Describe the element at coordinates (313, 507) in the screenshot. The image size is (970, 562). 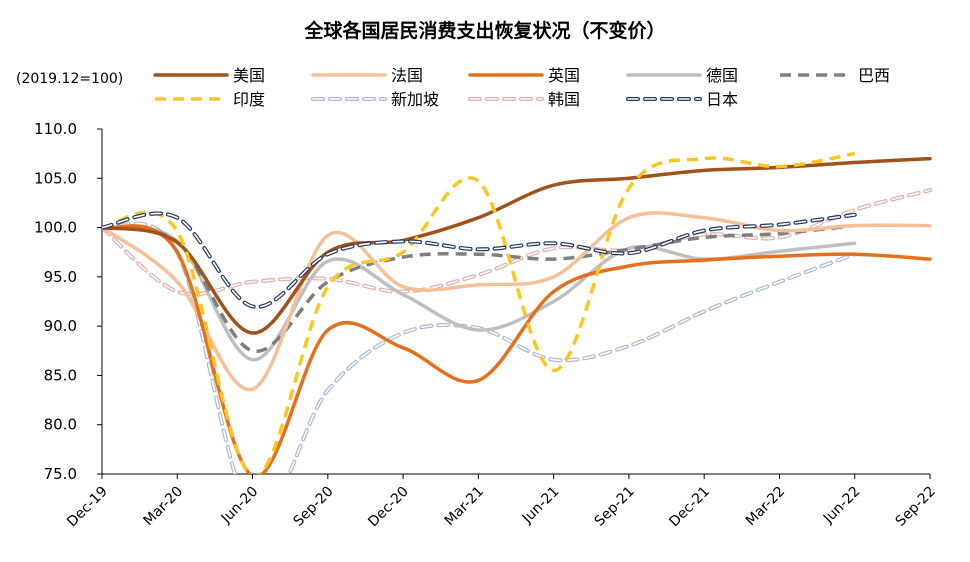
I see `x-tick-label: Sep-20` at that location.